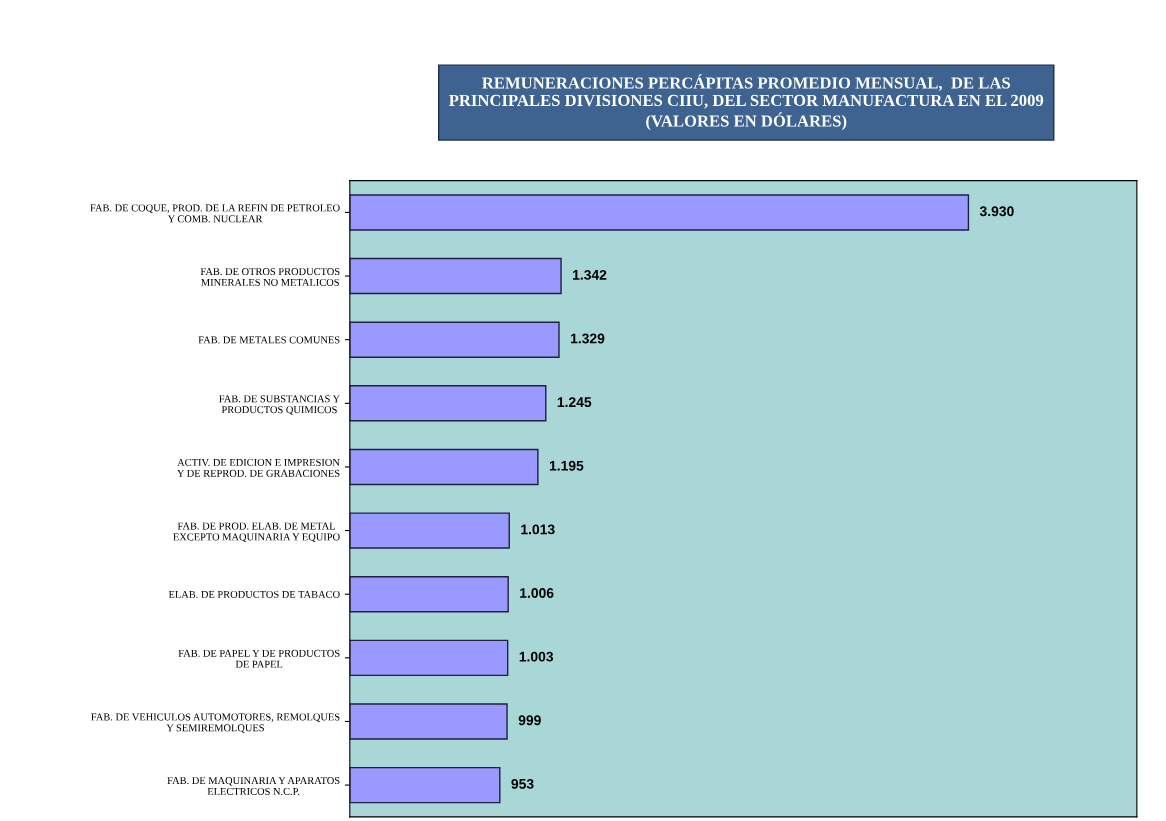 This screenshot has width=1166, height=821. I want to click on y-tick-label: FAB. DE PAPEL Y DE PRODUCTOS DE PAPEL, so click(259, 658).